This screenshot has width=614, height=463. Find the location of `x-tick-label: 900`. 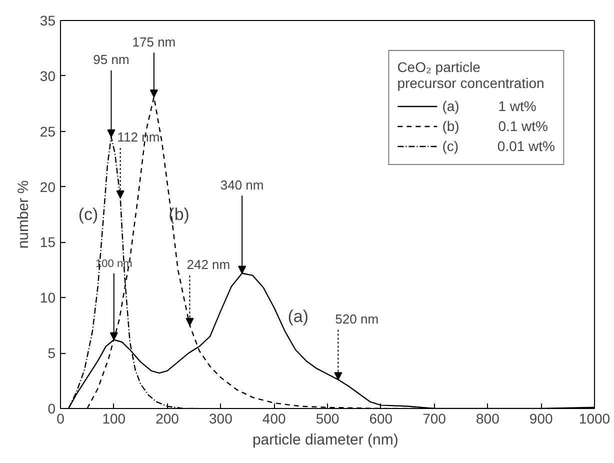

x-tick-label: 900 is located at coordinates (541, 418).